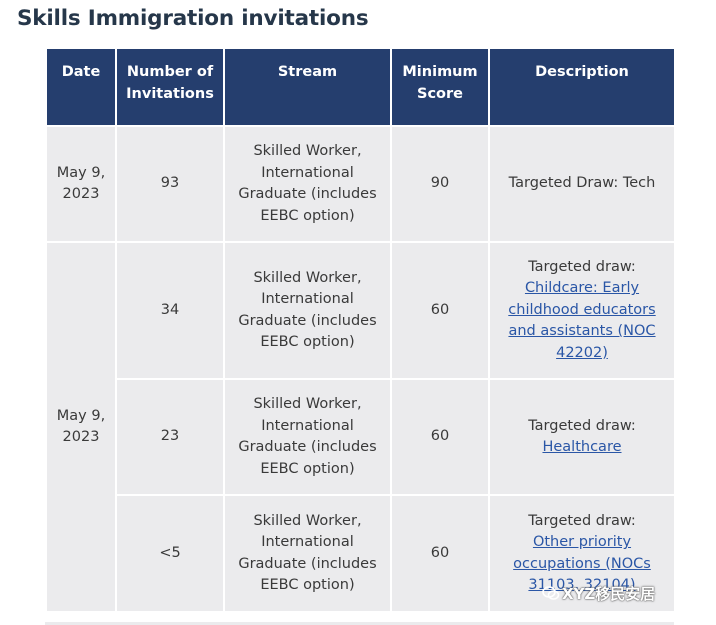 The image size is (716, 625). What do you see at coordinates (170, 310) in the screenshot?
I see `invitations-cell: 34` at bounding box center [170, 310].